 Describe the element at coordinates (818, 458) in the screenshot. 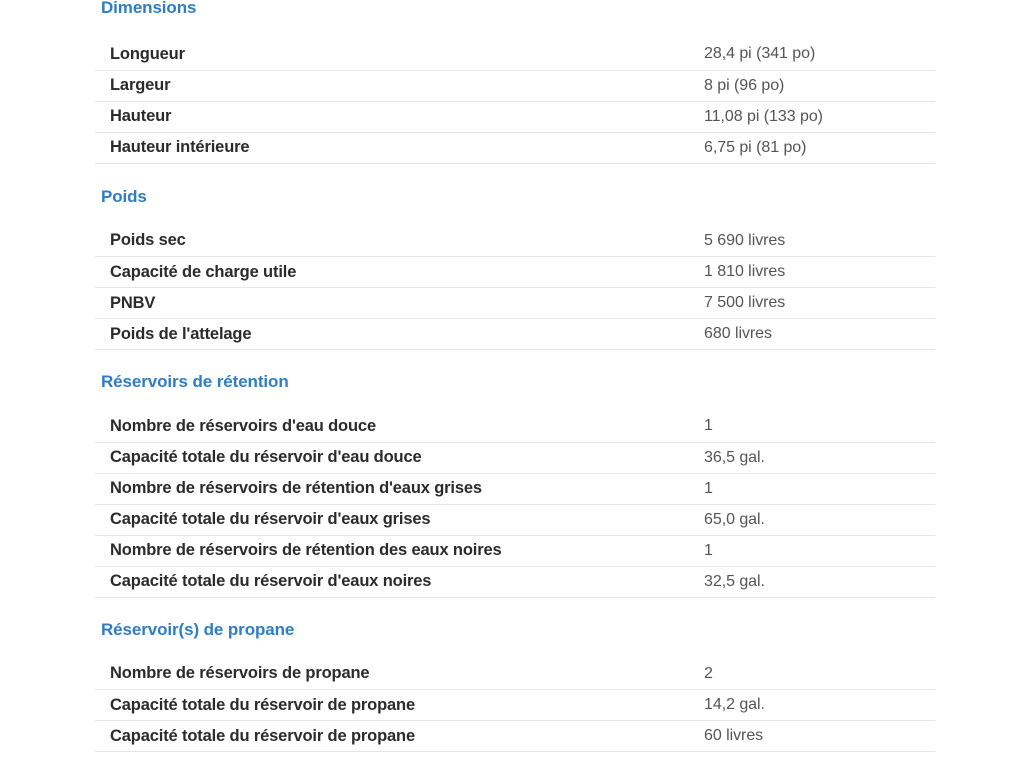

I see `spec-value: 36,5 gal.` at that location.